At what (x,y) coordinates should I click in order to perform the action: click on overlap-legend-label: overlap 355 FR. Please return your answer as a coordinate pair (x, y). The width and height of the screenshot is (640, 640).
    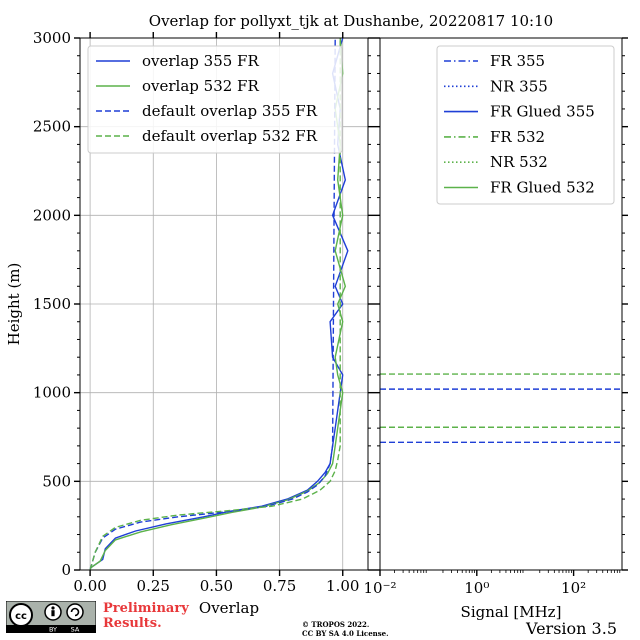
    Looking at the image, I should click on (200, 61).